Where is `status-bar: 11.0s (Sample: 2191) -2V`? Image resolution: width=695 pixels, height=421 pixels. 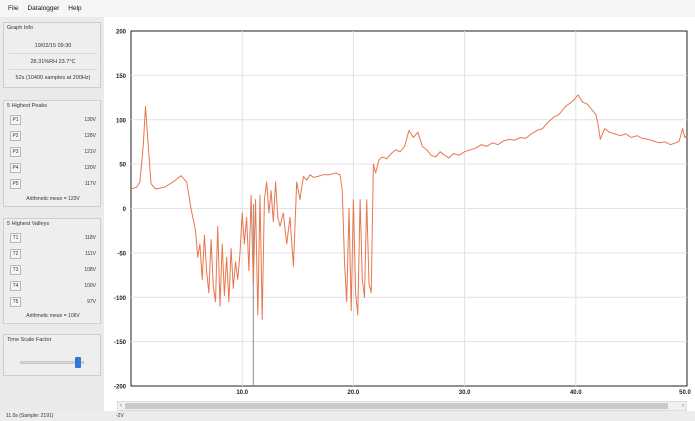
status-bar: 11.0s (Sample: 2191) -2V is located at coordinates (347, 416).